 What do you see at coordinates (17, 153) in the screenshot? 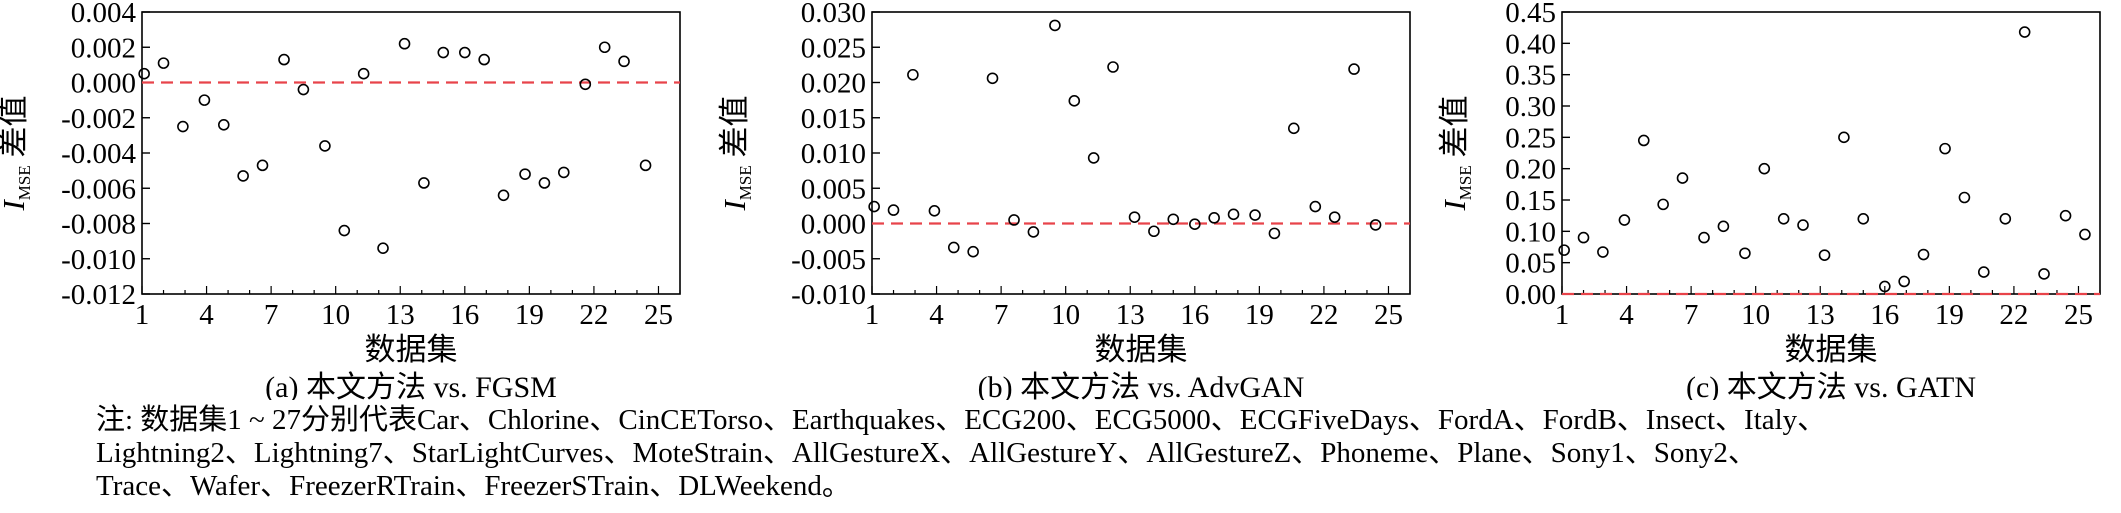
I see `y-axis-label: IMSE 差值` at bounding box center [17, 153].